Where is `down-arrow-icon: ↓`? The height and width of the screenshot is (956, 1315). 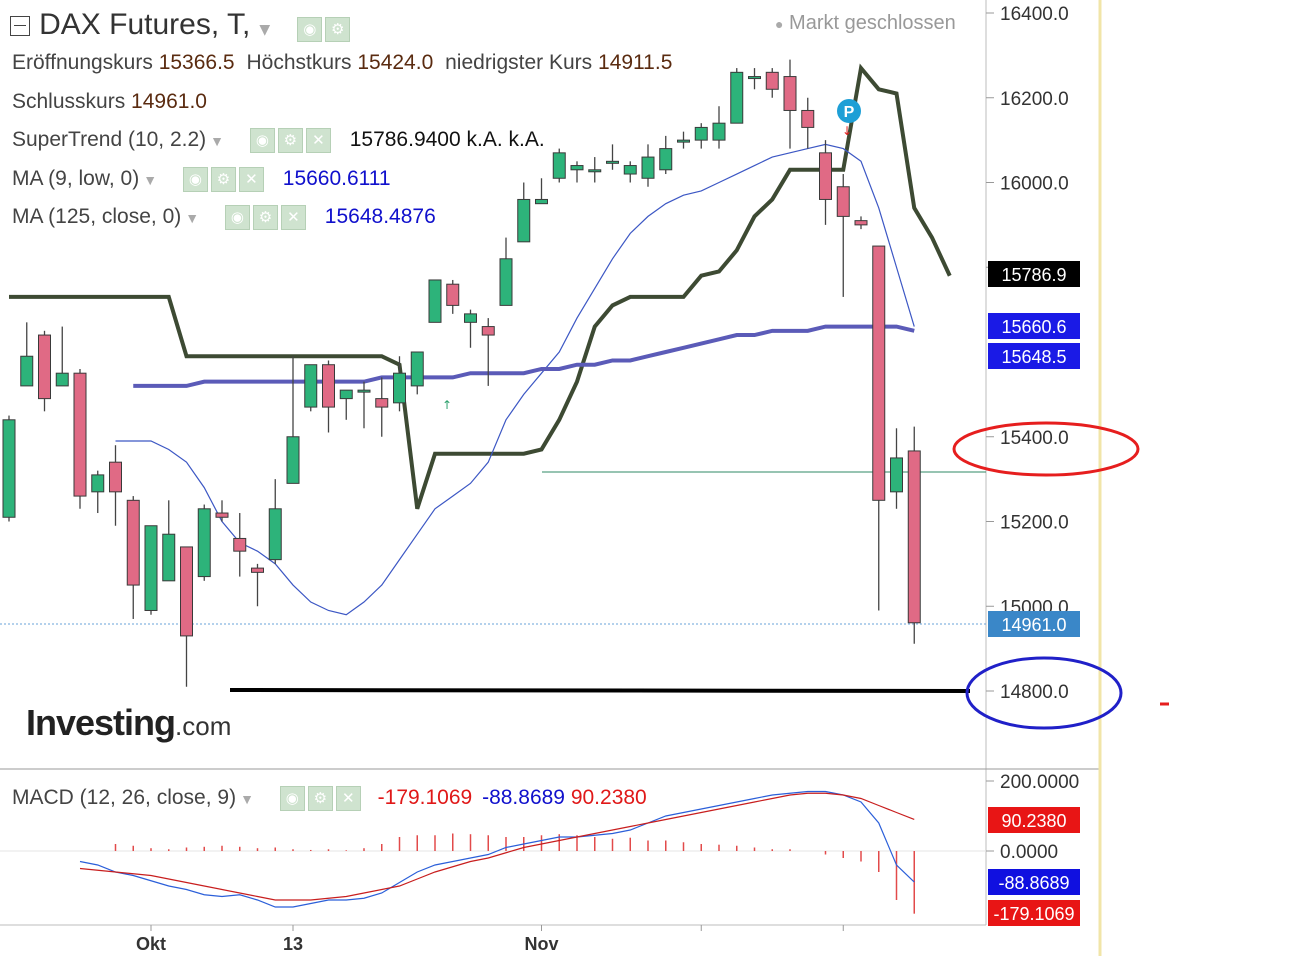 down-arrow-icon: ↓ is located at coordinates (847, 131).